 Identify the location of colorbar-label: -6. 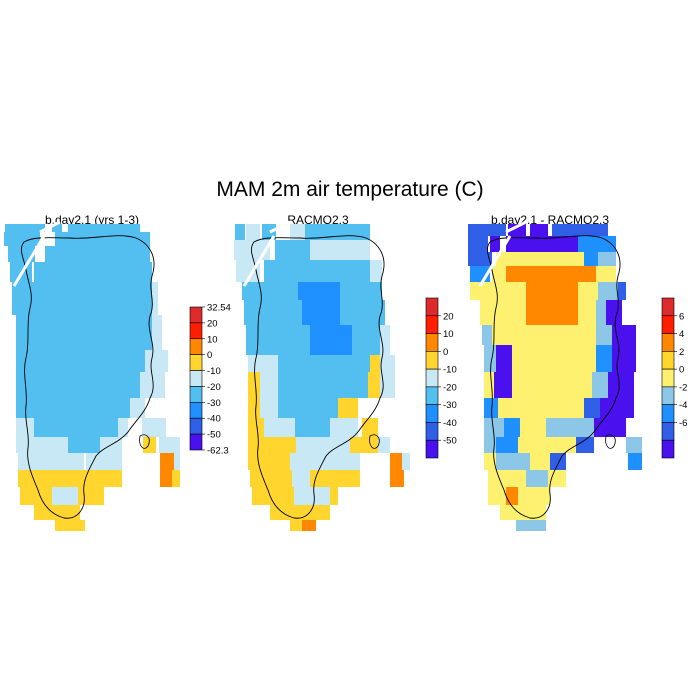
(683, 423).